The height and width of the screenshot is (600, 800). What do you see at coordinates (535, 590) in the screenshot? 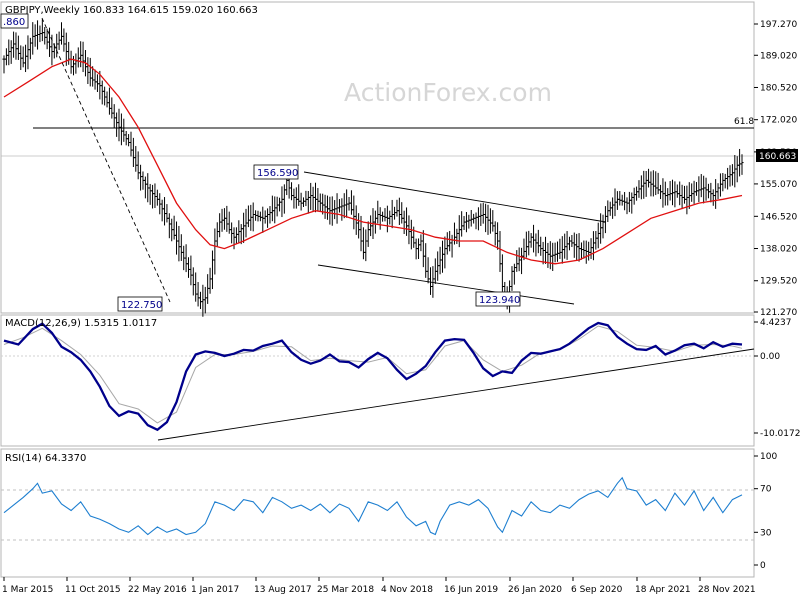
I see `x-tick-label: 26 Jan 2020` at bounding box center [535, 590].